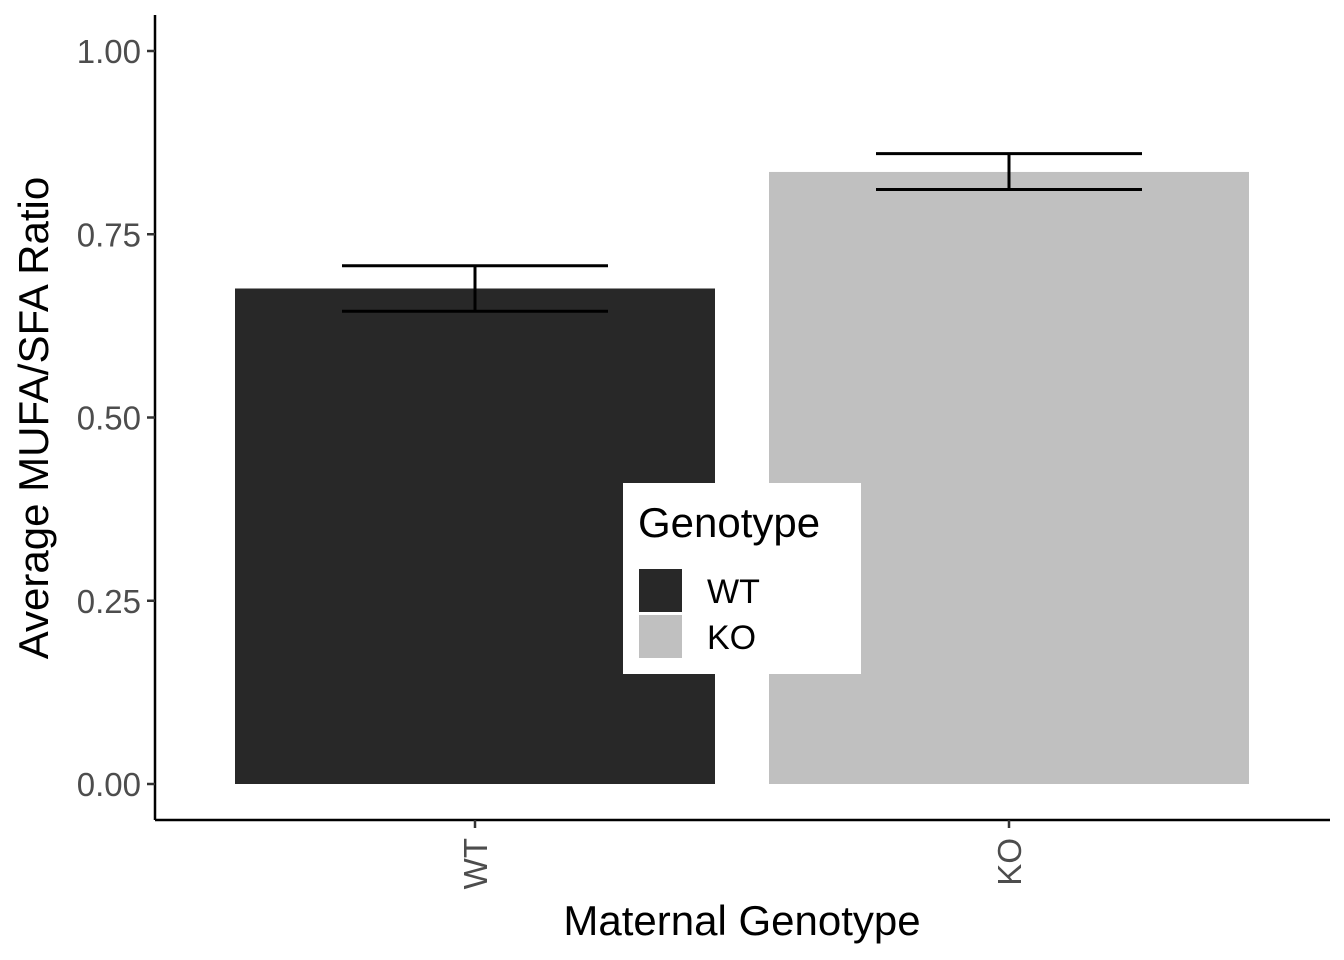 The image size is (1344, 960). What do you see at coordinates (33, 418) in the screenshot?
I see `y-axis-title: Average MUFA/SFA Ratio` at bounding box center [33, 418].